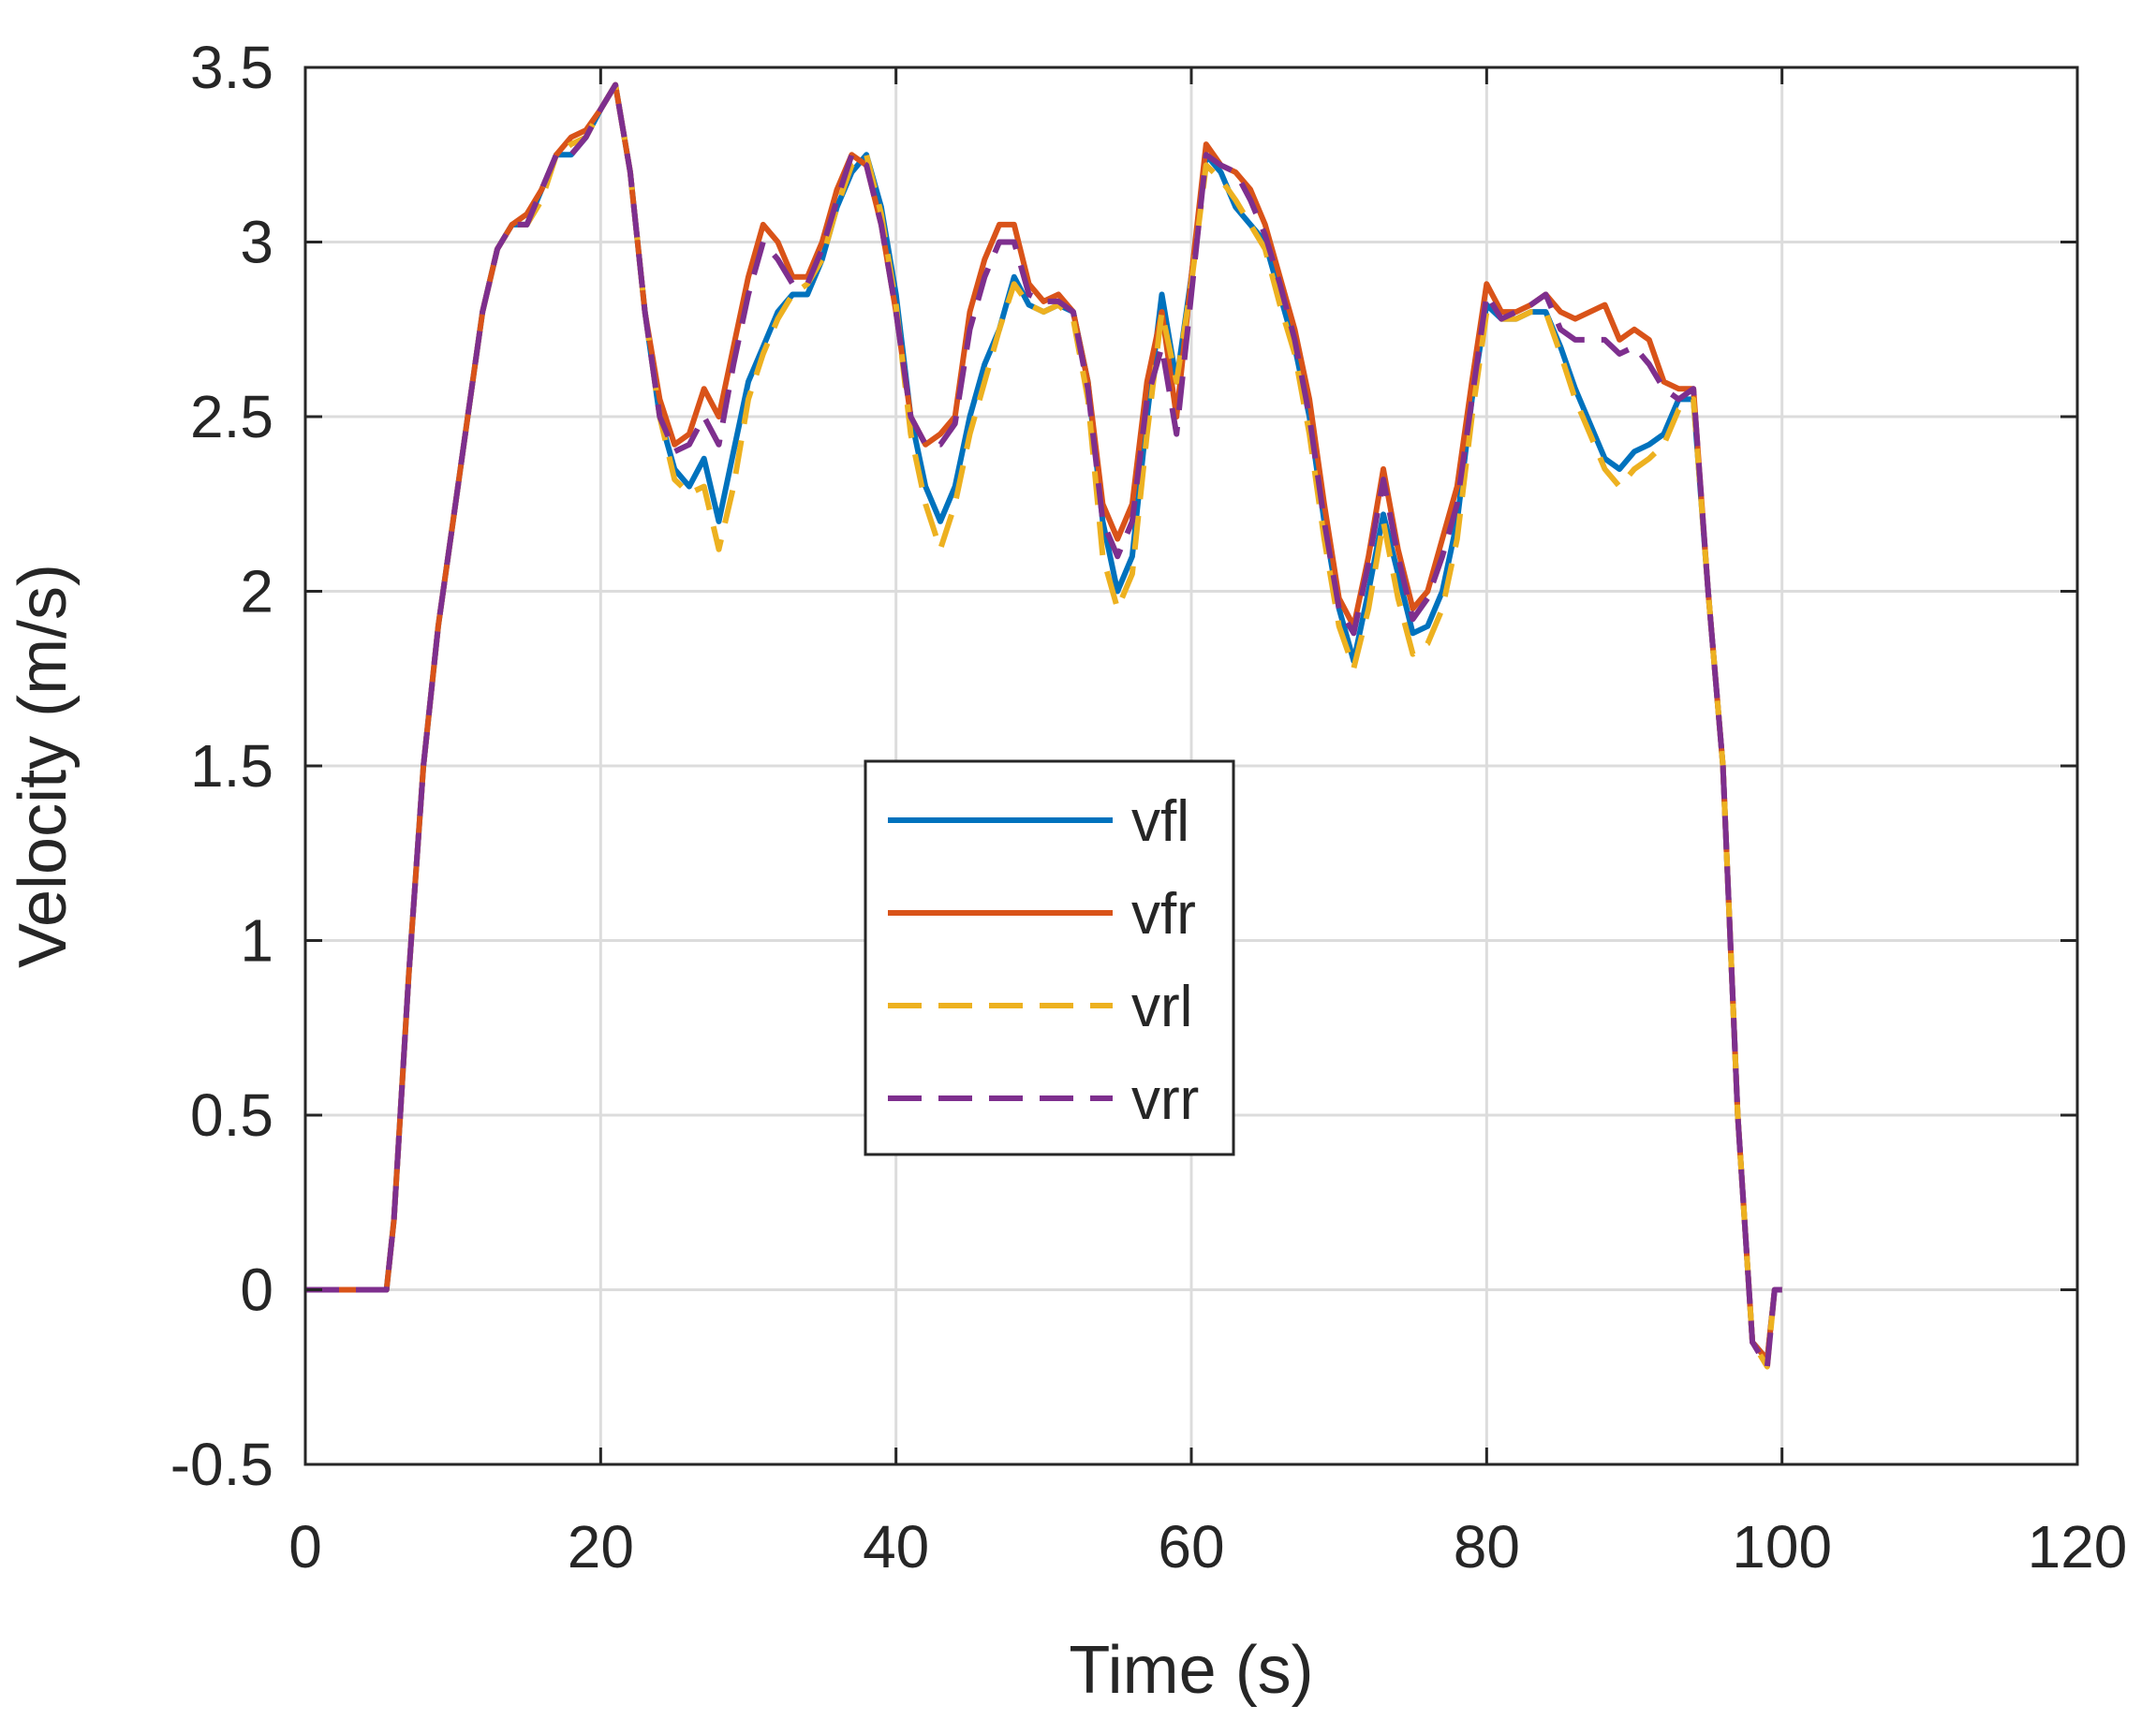 Image resolution: width=2156 pixels, height=1720 pixels. What do you see at coordinates (1782, 1547) in the screenshot?
I see `x-tick-label: 100` at bounding box center [1782, 1547].